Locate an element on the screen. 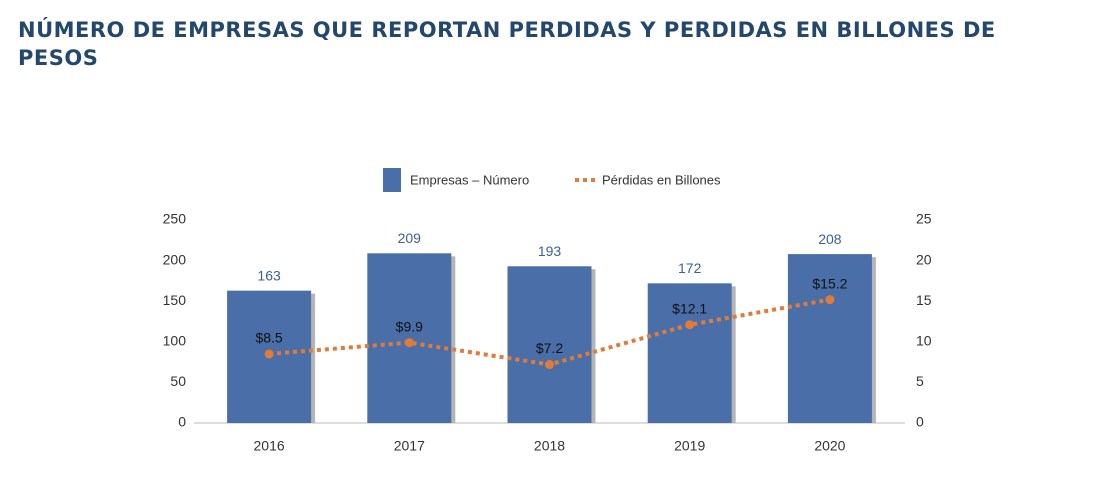  y-tick-label: 250 is located at coordinates (175, 219).